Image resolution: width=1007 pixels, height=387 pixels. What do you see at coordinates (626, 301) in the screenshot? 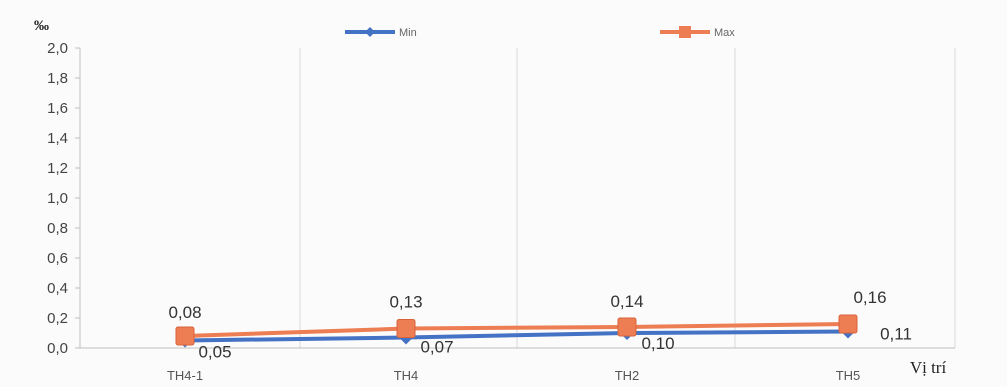
I see `data-label-max: 0,14` at bounding box center [626, 301].